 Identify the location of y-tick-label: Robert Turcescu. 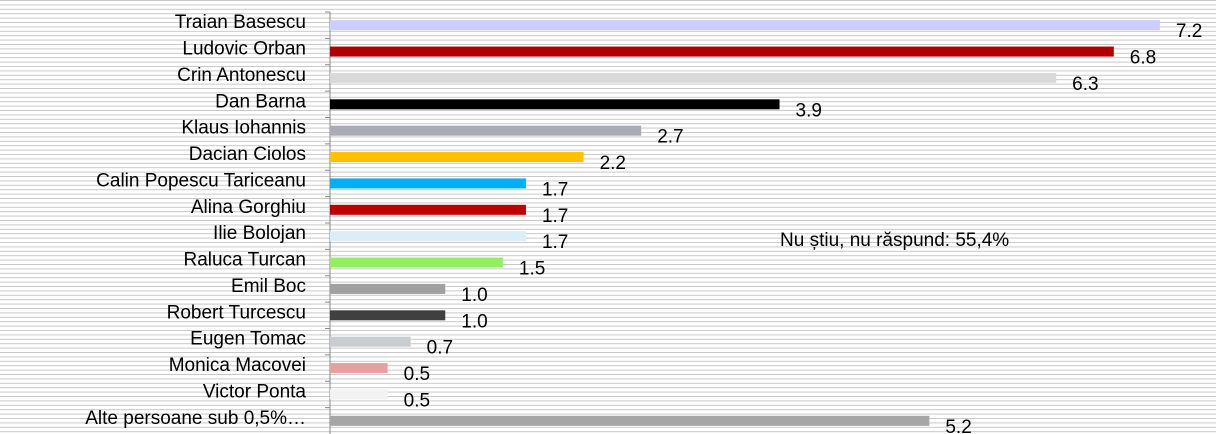
(236, 312).